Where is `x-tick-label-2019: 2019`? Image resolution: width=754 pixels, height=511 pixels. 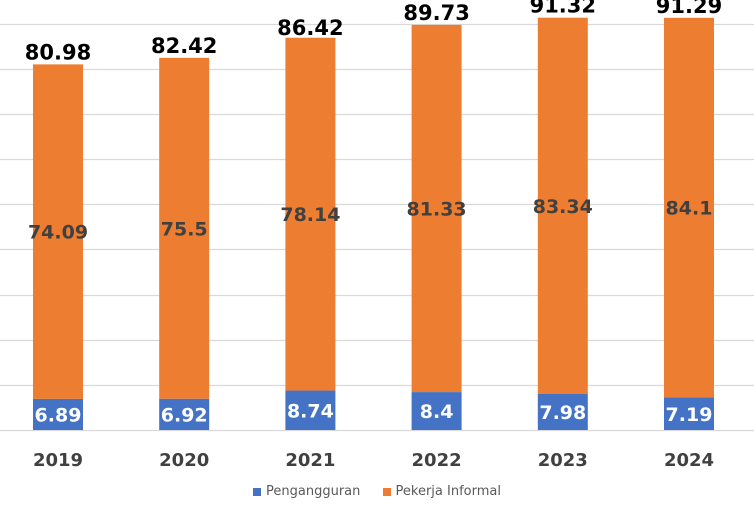 x-tick-label-2019: 2019 is located at coordinates (58, 460).